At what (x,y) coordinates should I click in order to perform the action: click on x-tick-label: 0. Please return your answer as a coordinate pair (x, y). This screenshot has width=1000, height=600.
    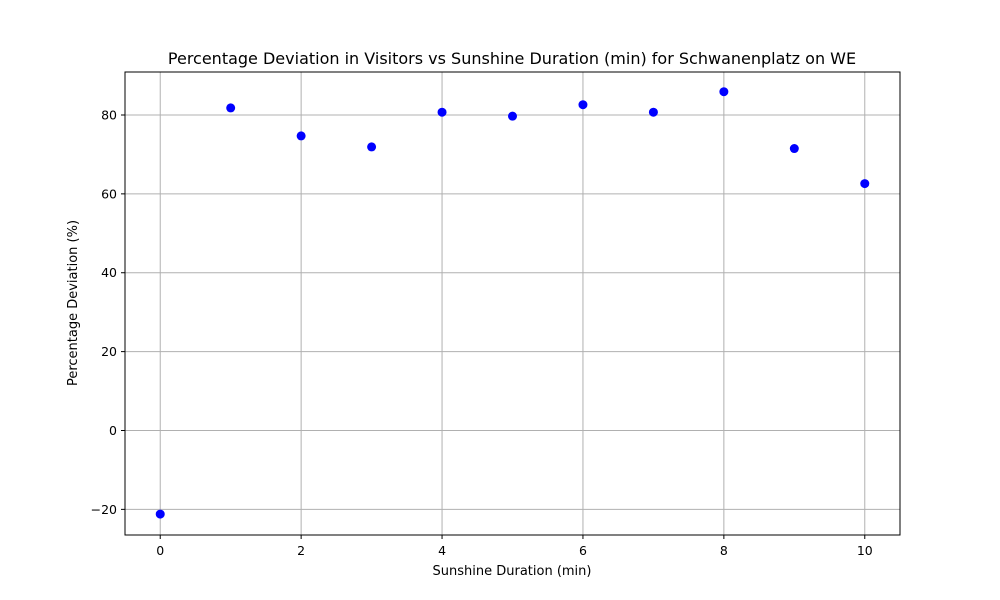
    Looking at the image, I should click on (160, 550).